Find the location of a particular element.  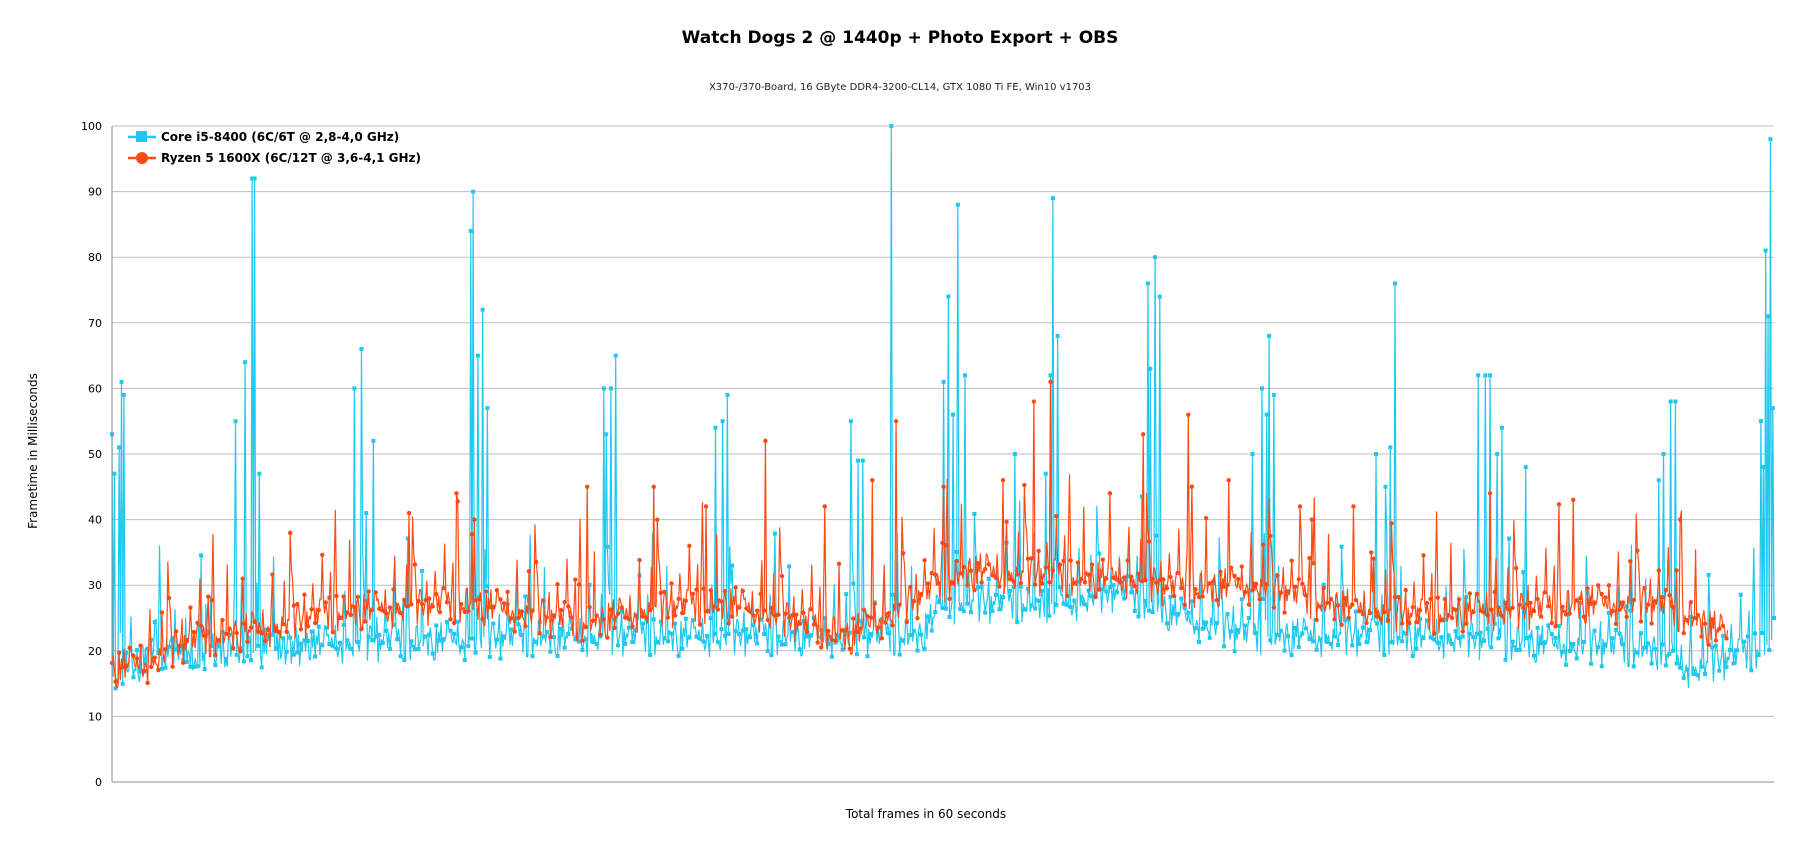

y-tick-30: 30 is located at coordinates (95, 585).